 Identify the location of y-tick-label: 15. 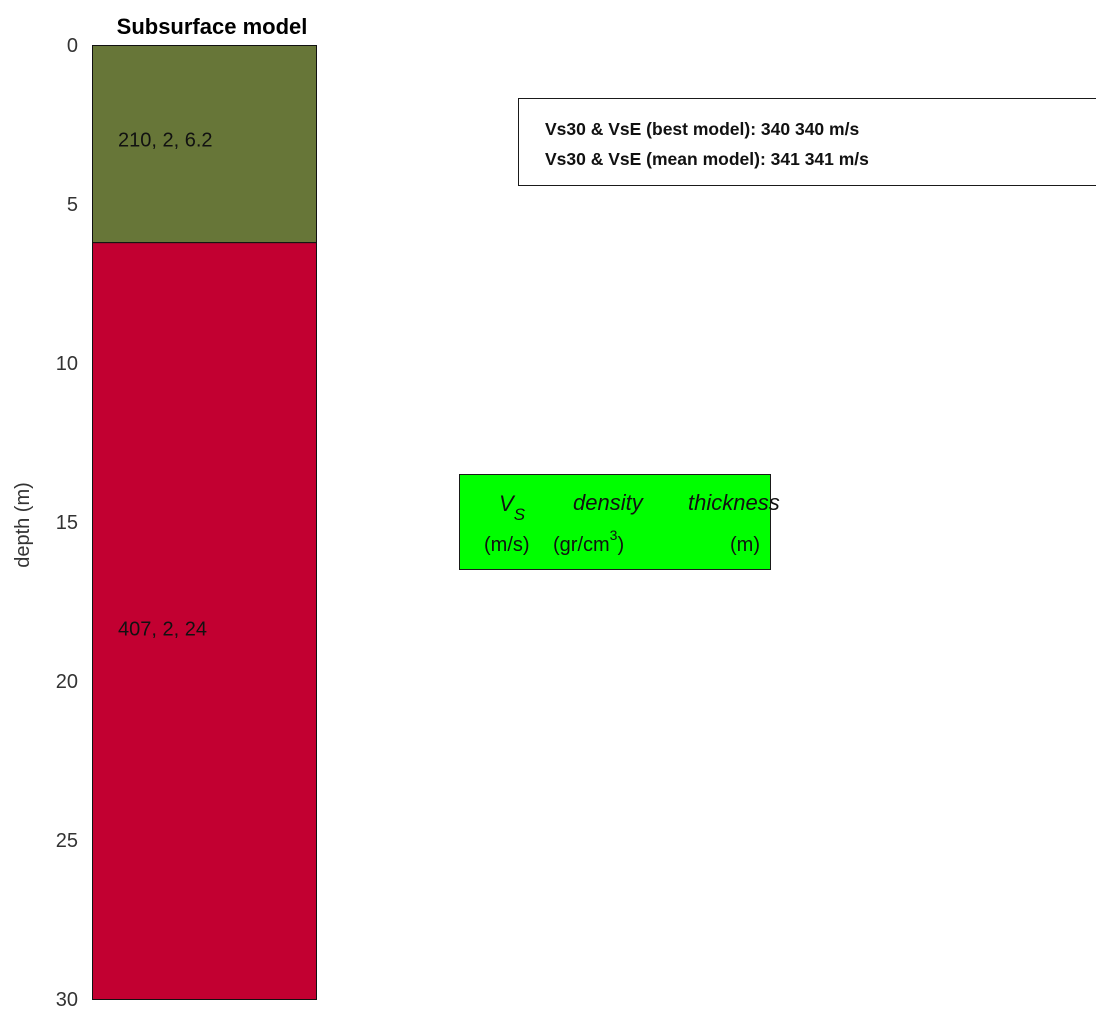
(67, 523).